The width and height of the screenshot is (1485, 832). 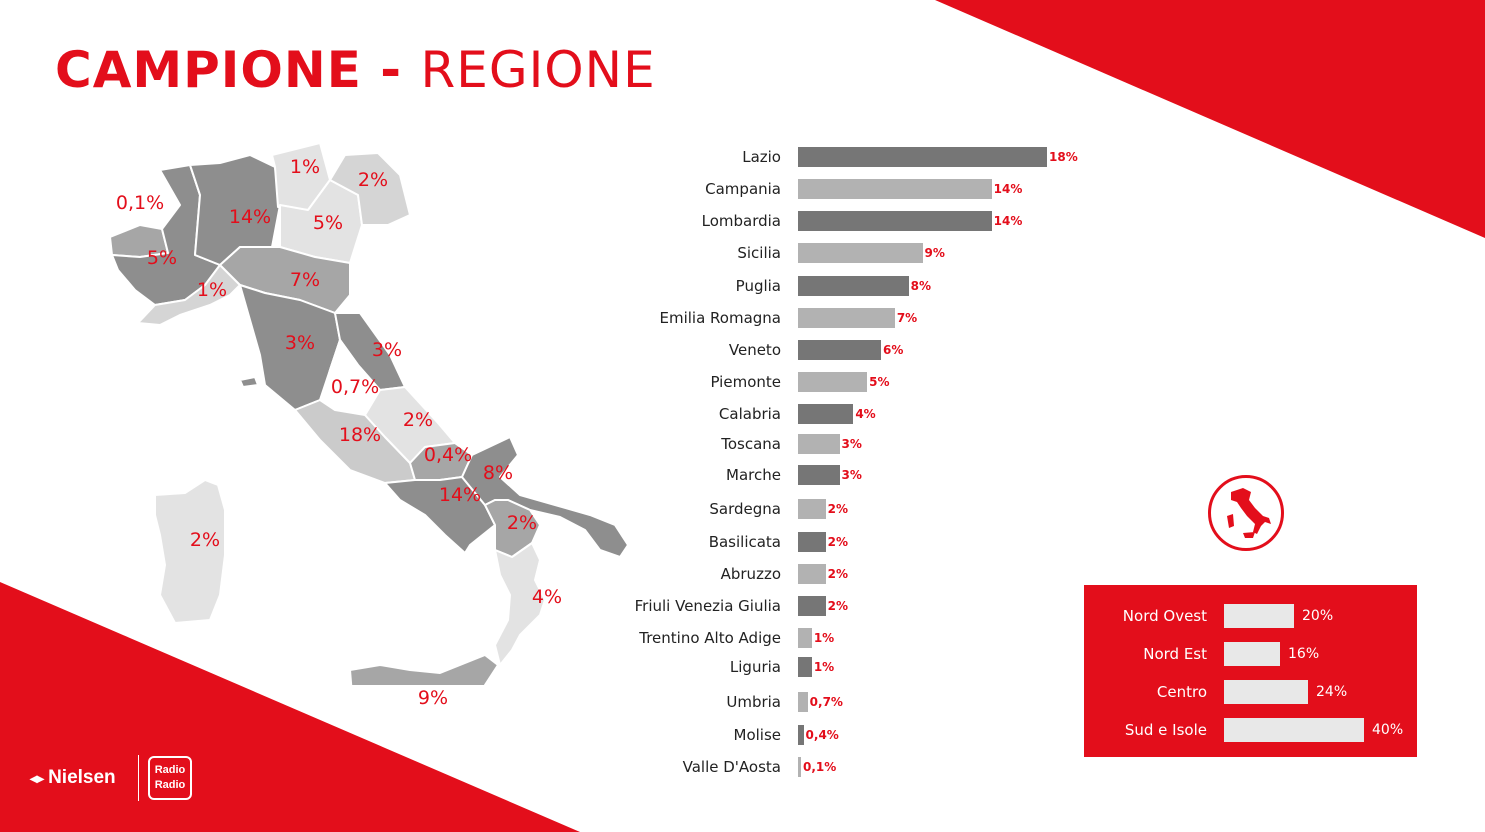 I want to click on value-label: 14%, so click(x=1008, y=221).